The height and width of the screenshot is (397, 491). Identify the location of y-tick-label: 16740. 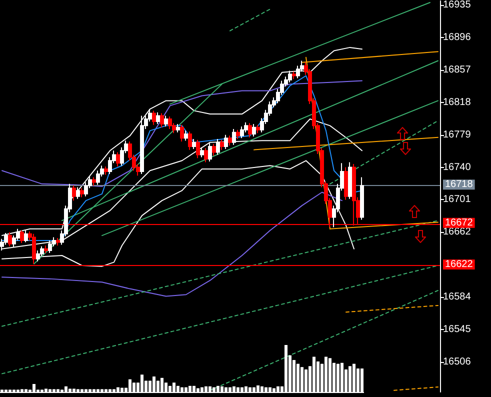
(457, 167).